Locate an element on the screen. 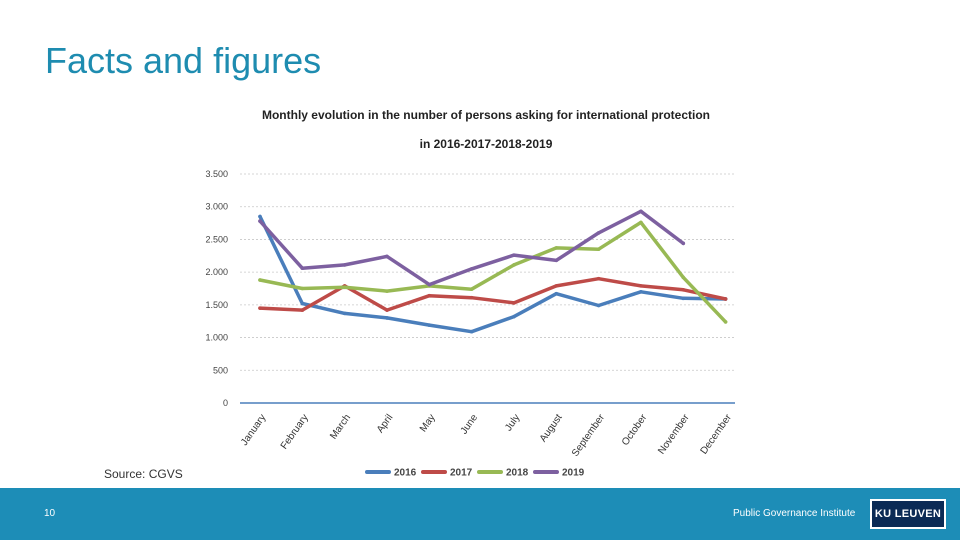 Image resolution: width=960 pixels, height=540 pixels. series-line-2018 is located at coordinates (493, 272).